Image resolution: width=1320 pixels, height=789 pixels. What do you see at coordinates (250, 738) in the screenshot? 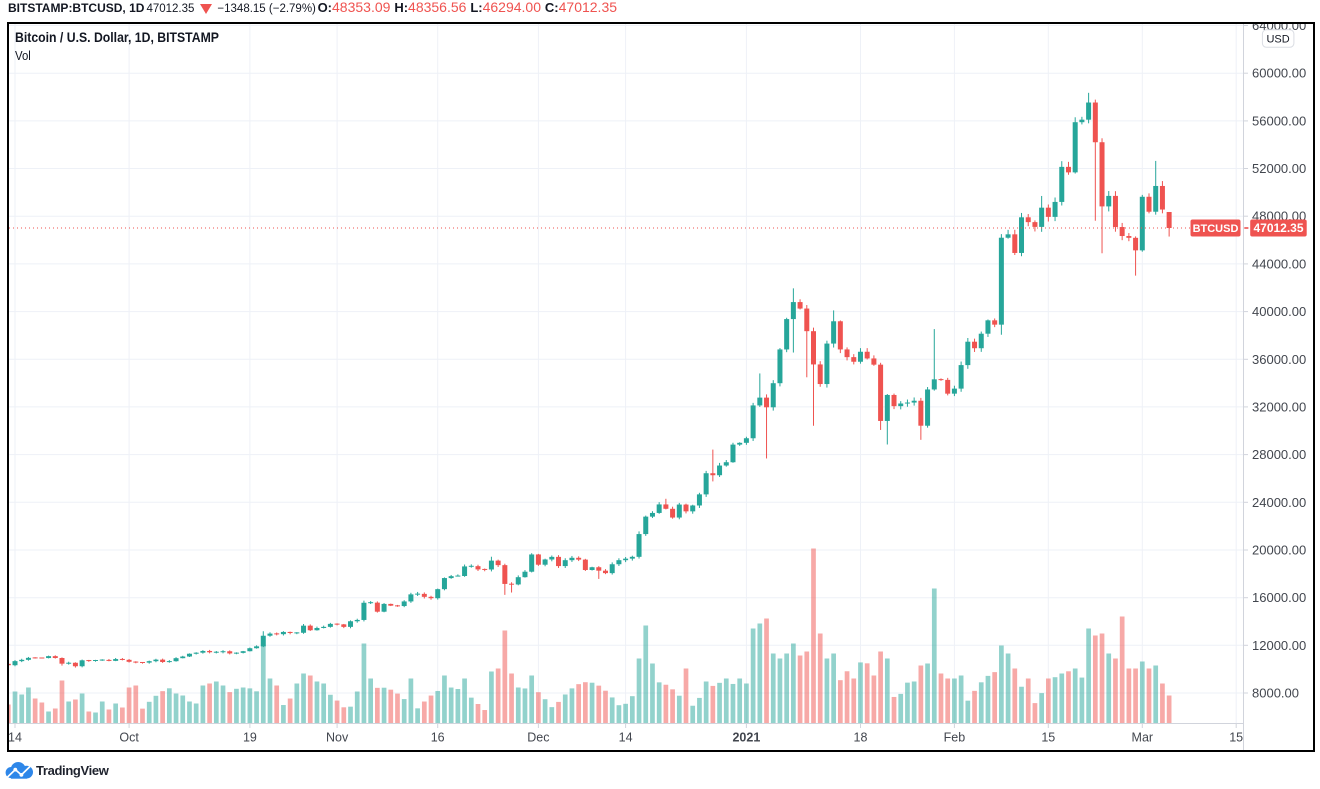
I see `svg-text: 19` at bounding box center [250, 738].